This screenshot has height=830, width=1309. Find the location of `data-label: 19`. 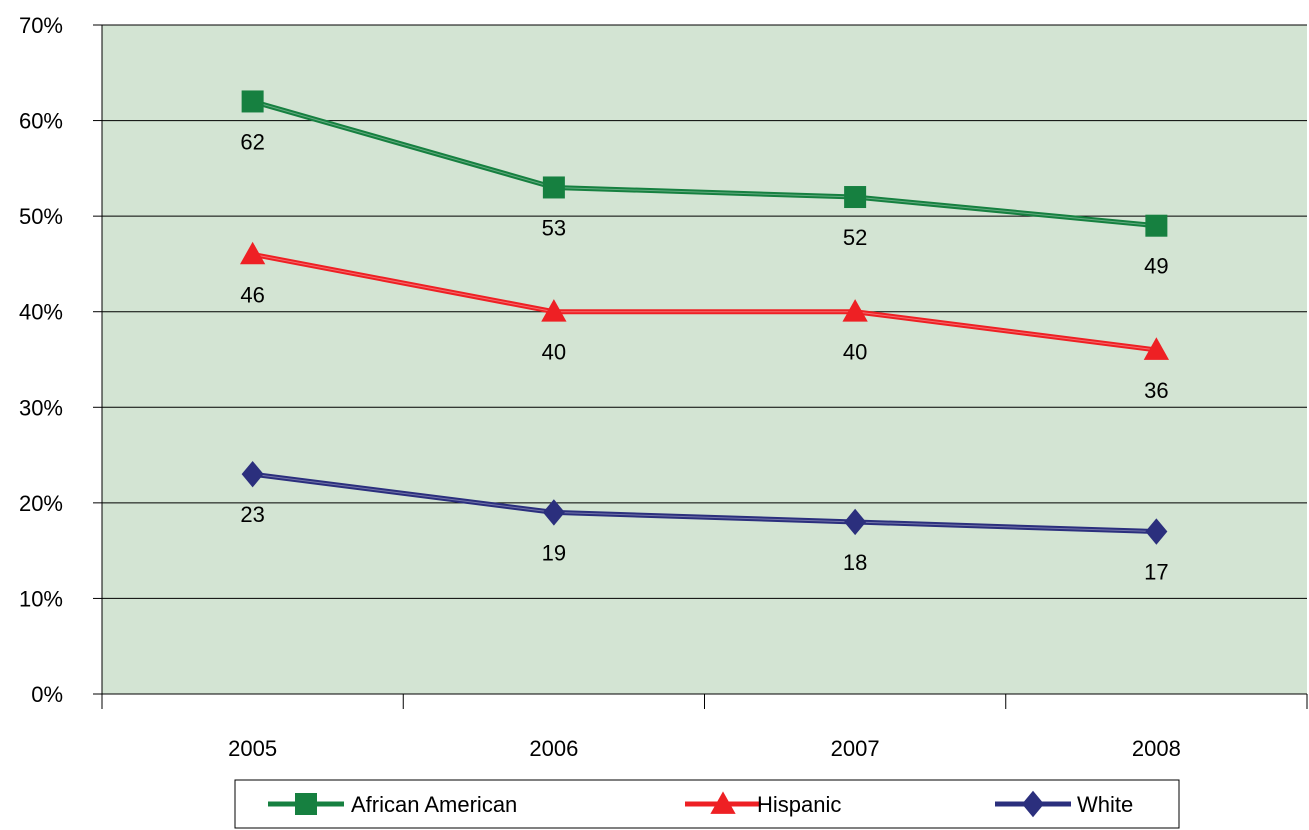

data-label: 19 is located at coordinates (554, 552).